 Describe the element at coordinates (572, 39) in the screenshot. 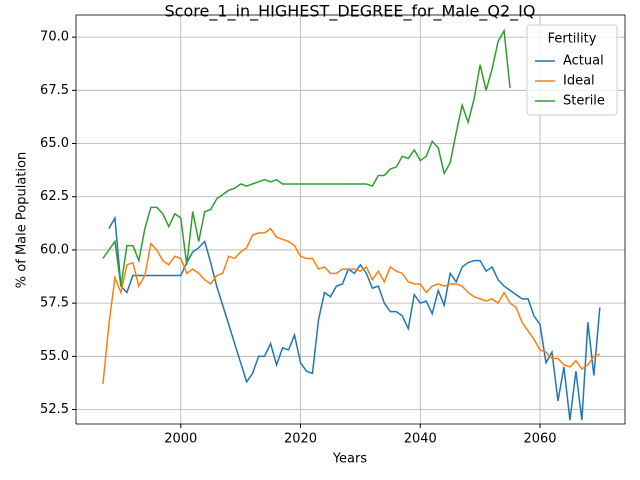

I see `legend-title: Fertility` at that location.